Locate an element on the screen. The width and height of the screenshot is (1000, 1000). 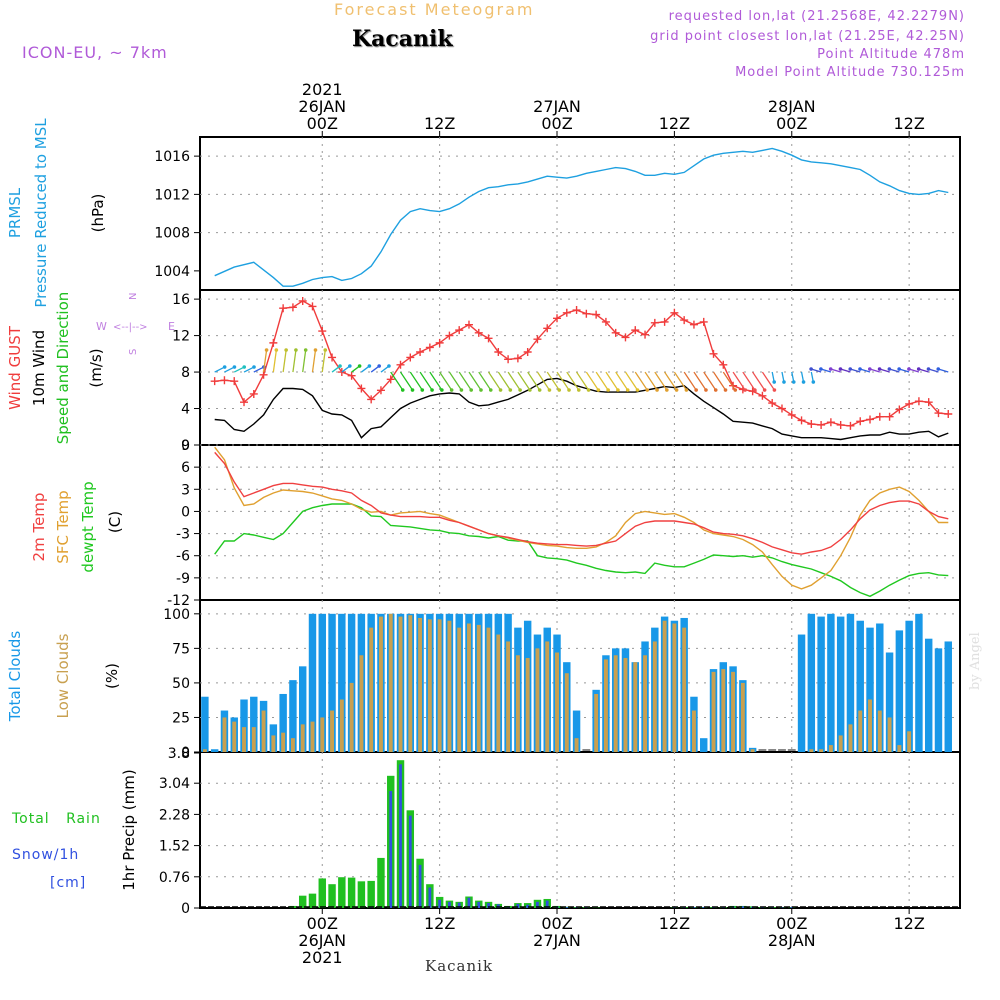
pressure-line is located at coordinates (581, 217).